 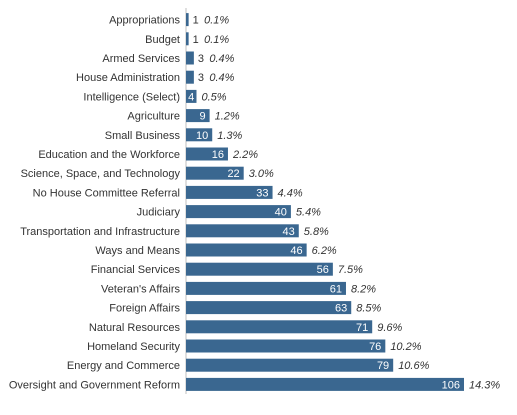 What do you see at coordinates (94, 385) in the screenshot?
I see `category-label: Oversight and Government Reform` at bounding box center [94, 385].